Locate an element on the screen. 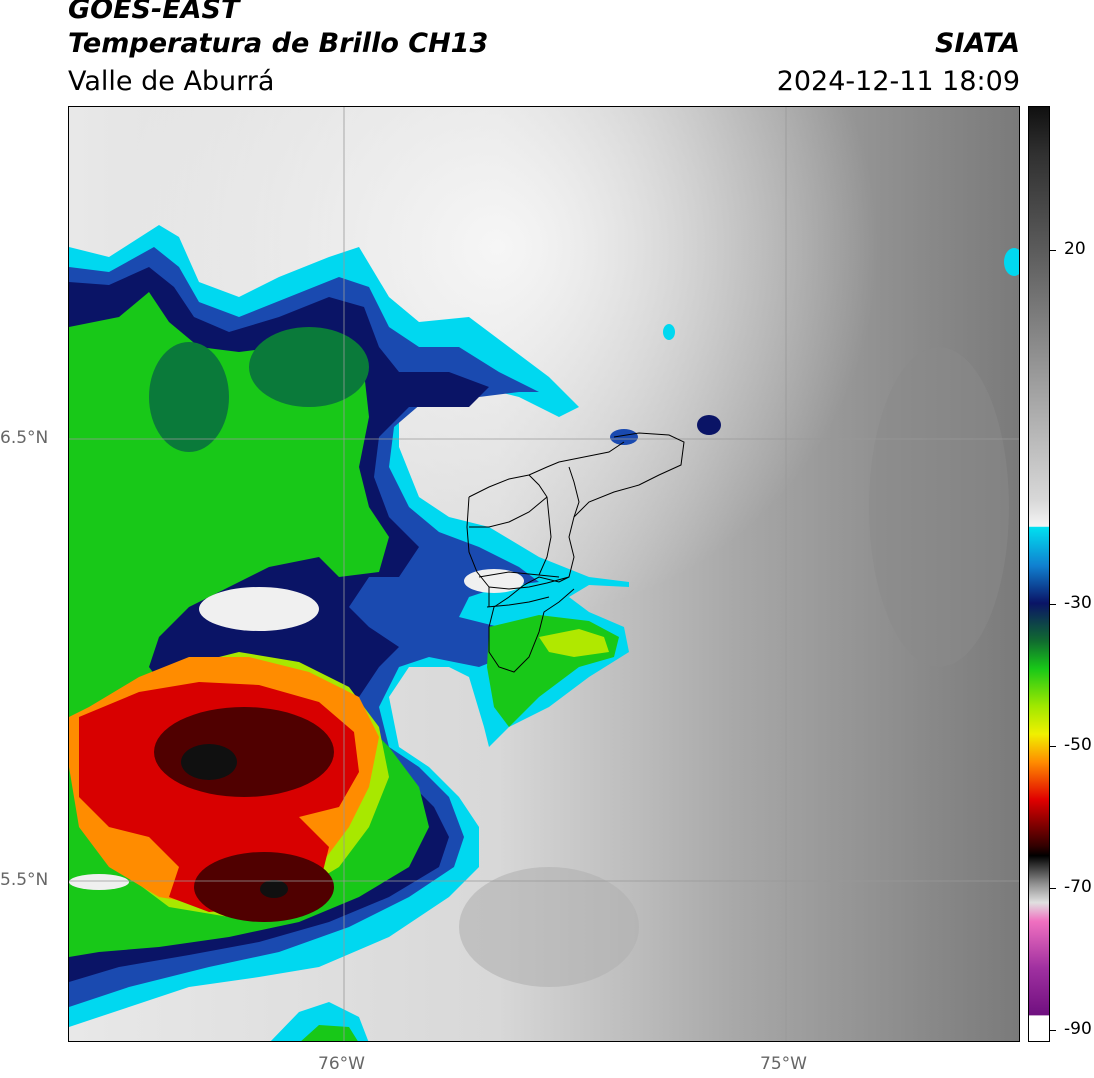 Image resolution: width=1094 pixels, height=1078 pixels. lon-label-76: 76°W is located at coordinates (341, 1064).